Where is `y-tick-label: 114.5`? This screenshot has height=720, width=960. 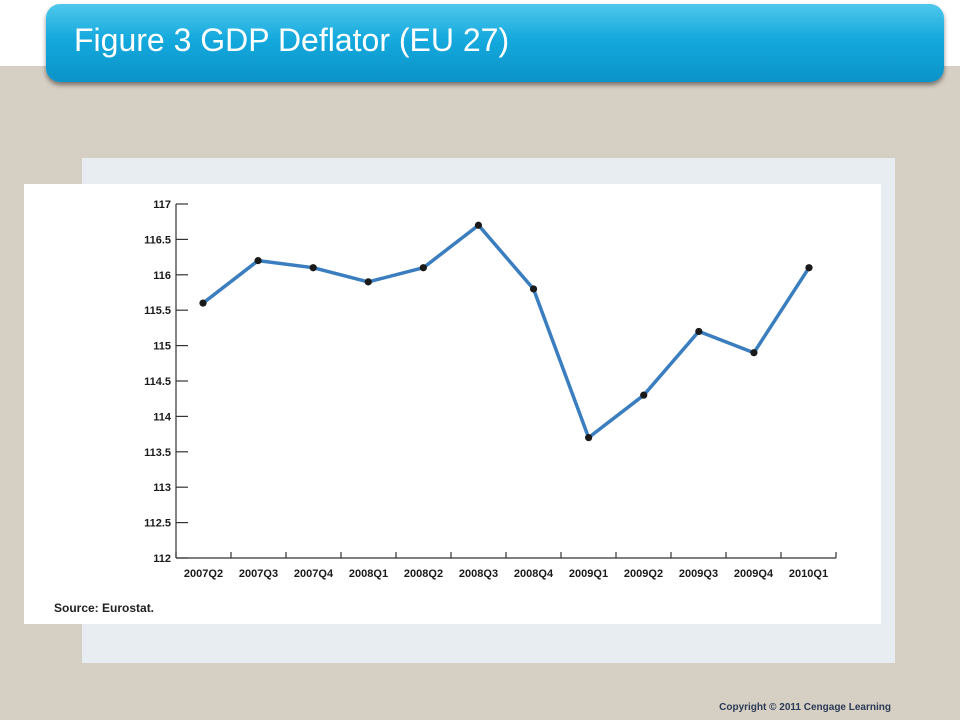 y-tick-label: 114.5 is located at coordinates (157, 382).